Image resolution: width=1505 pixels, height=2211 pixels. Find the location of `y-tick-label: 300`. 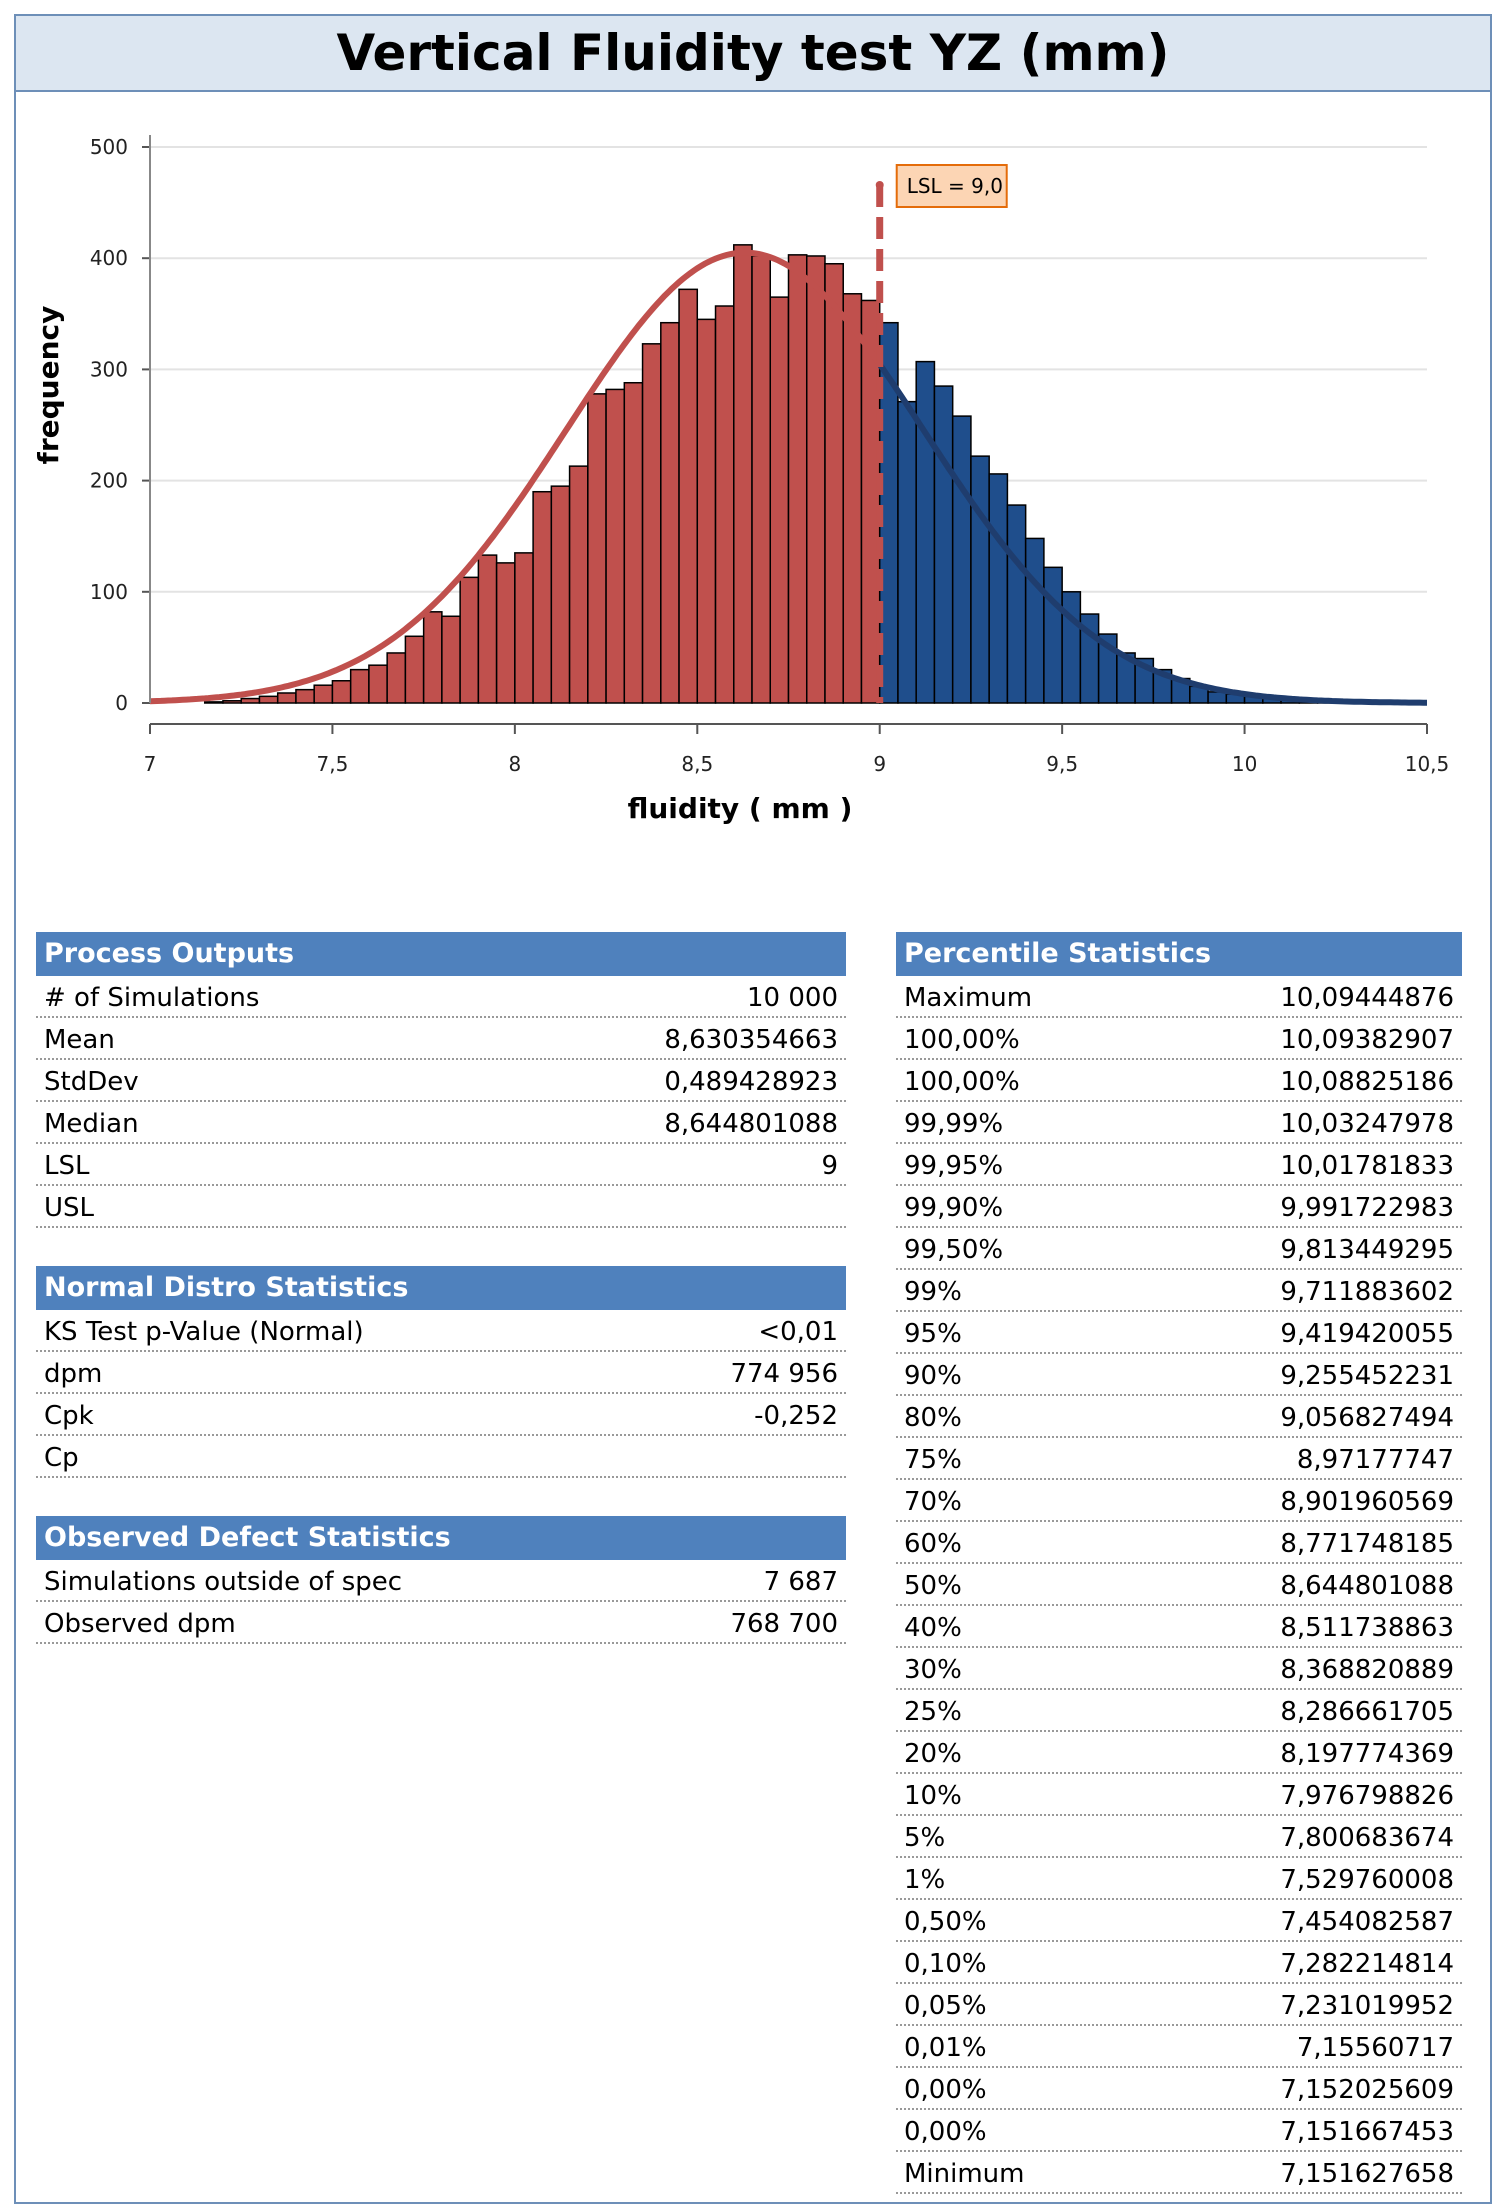

y-tick-label: 300 is located at coordinates (109, 369).